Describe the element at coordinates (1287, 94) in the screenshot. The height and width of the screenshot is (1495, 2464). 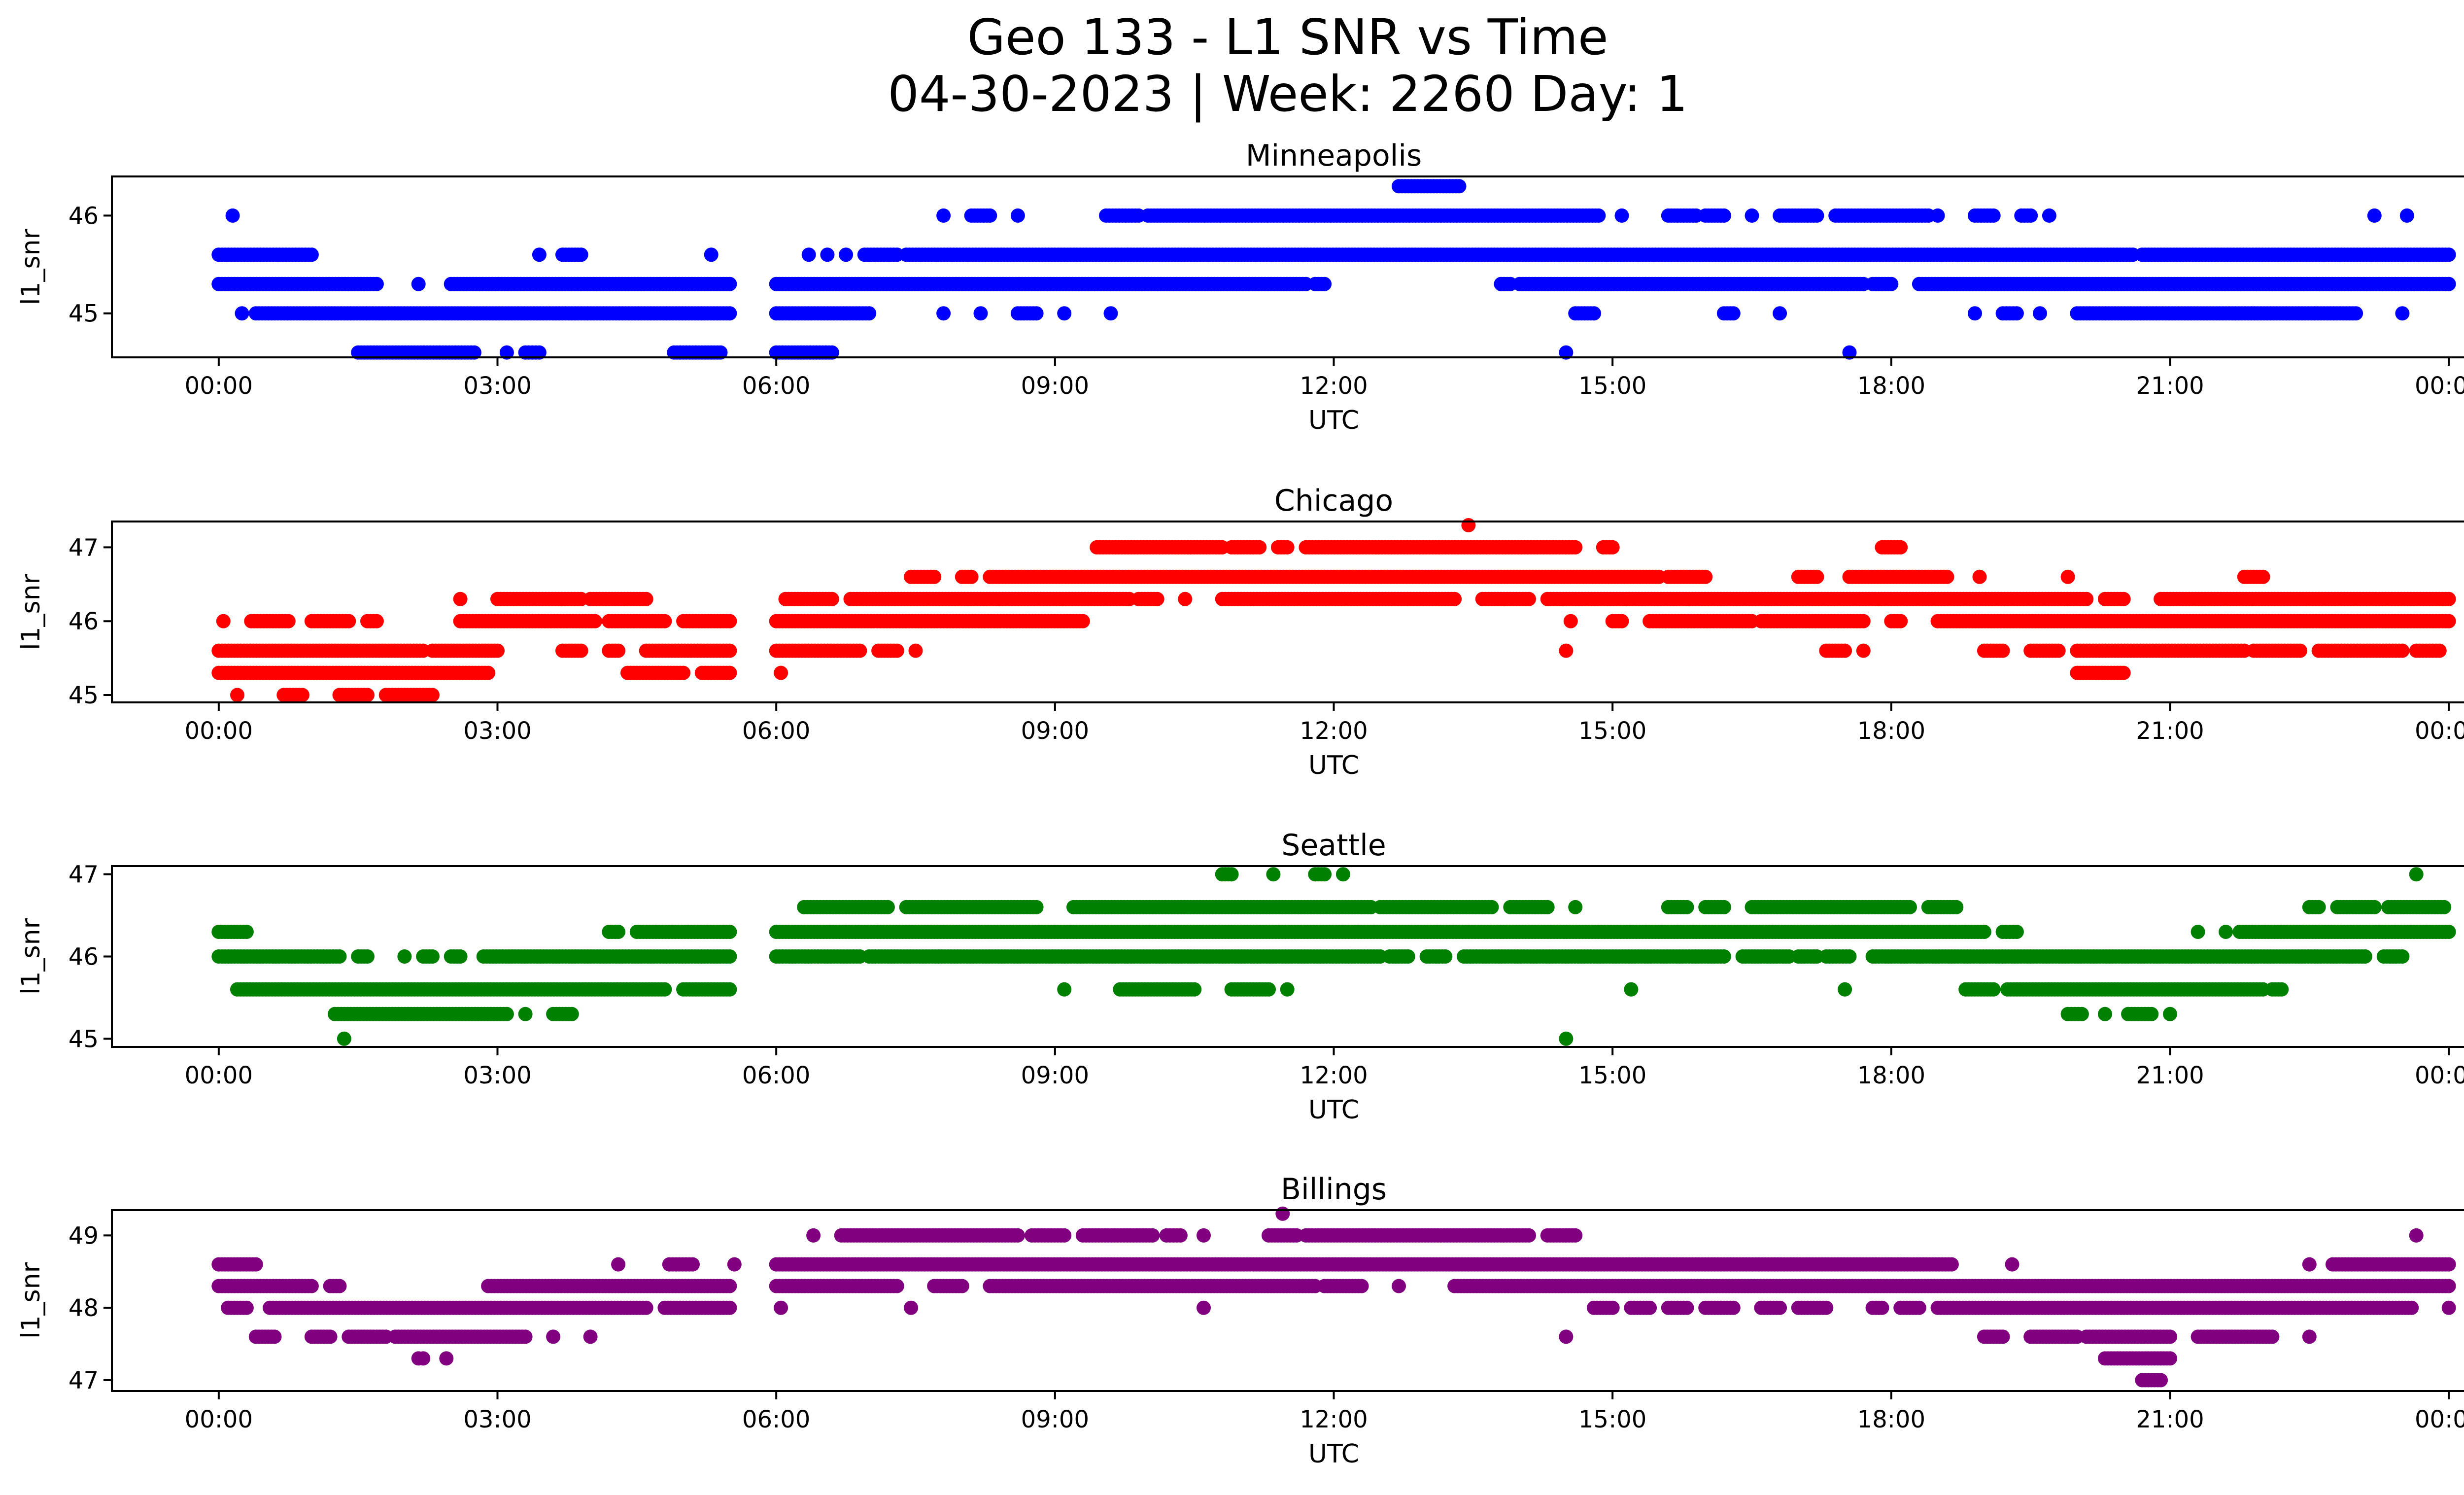
I see `figure-title-line-2: 04-30-2023 | Week: 2260 Day: 1` at that location.